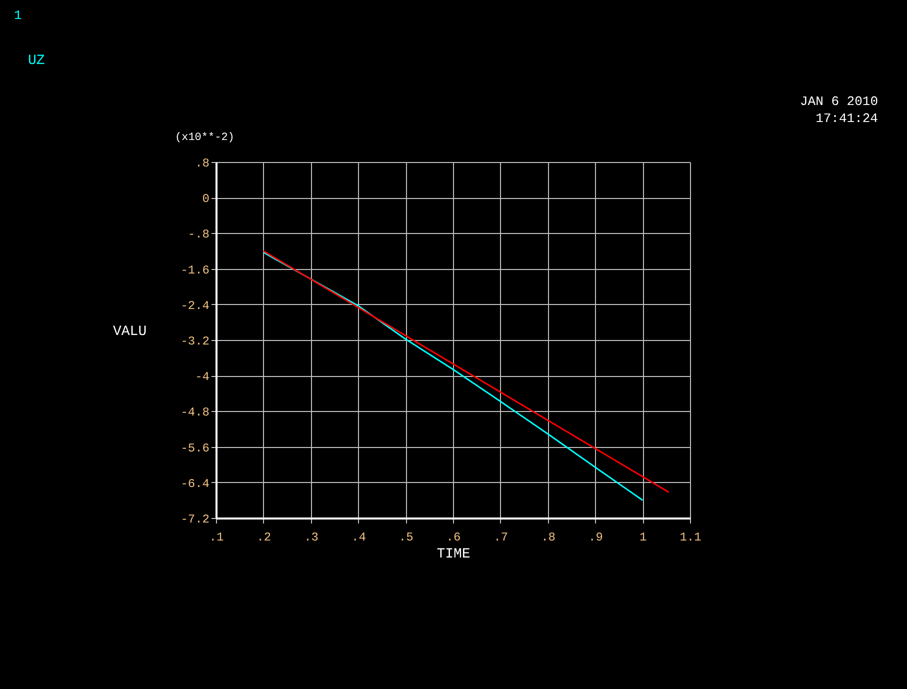  What do you see at coordinates (206, 199) in the screenshot?
I see `y-tick-label: 0` at bounding box center [206, 199].